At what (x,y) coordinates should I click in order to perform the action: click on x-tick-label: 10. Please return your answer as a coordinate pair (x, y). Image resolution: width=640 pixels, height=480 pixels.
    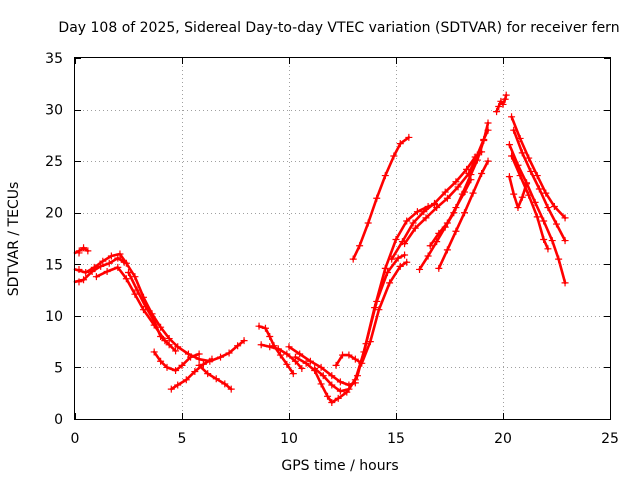
    Looking at the image, I should click on (289, 439).